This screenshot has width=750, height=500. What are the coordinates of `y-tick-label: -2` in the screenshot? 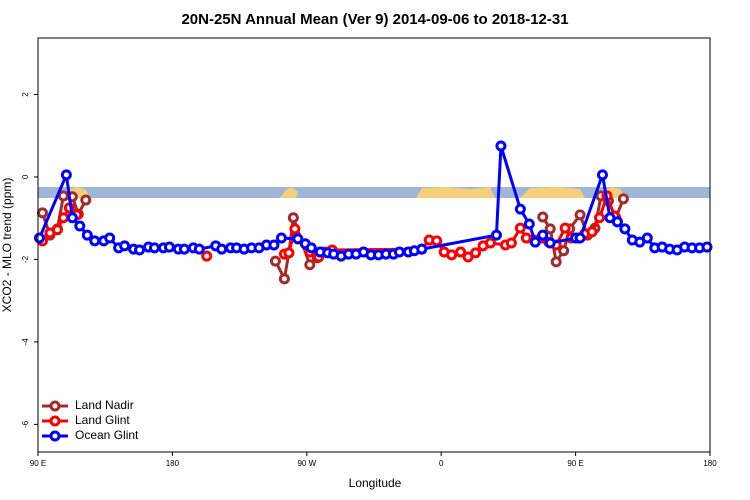 It's located at (25, 259).